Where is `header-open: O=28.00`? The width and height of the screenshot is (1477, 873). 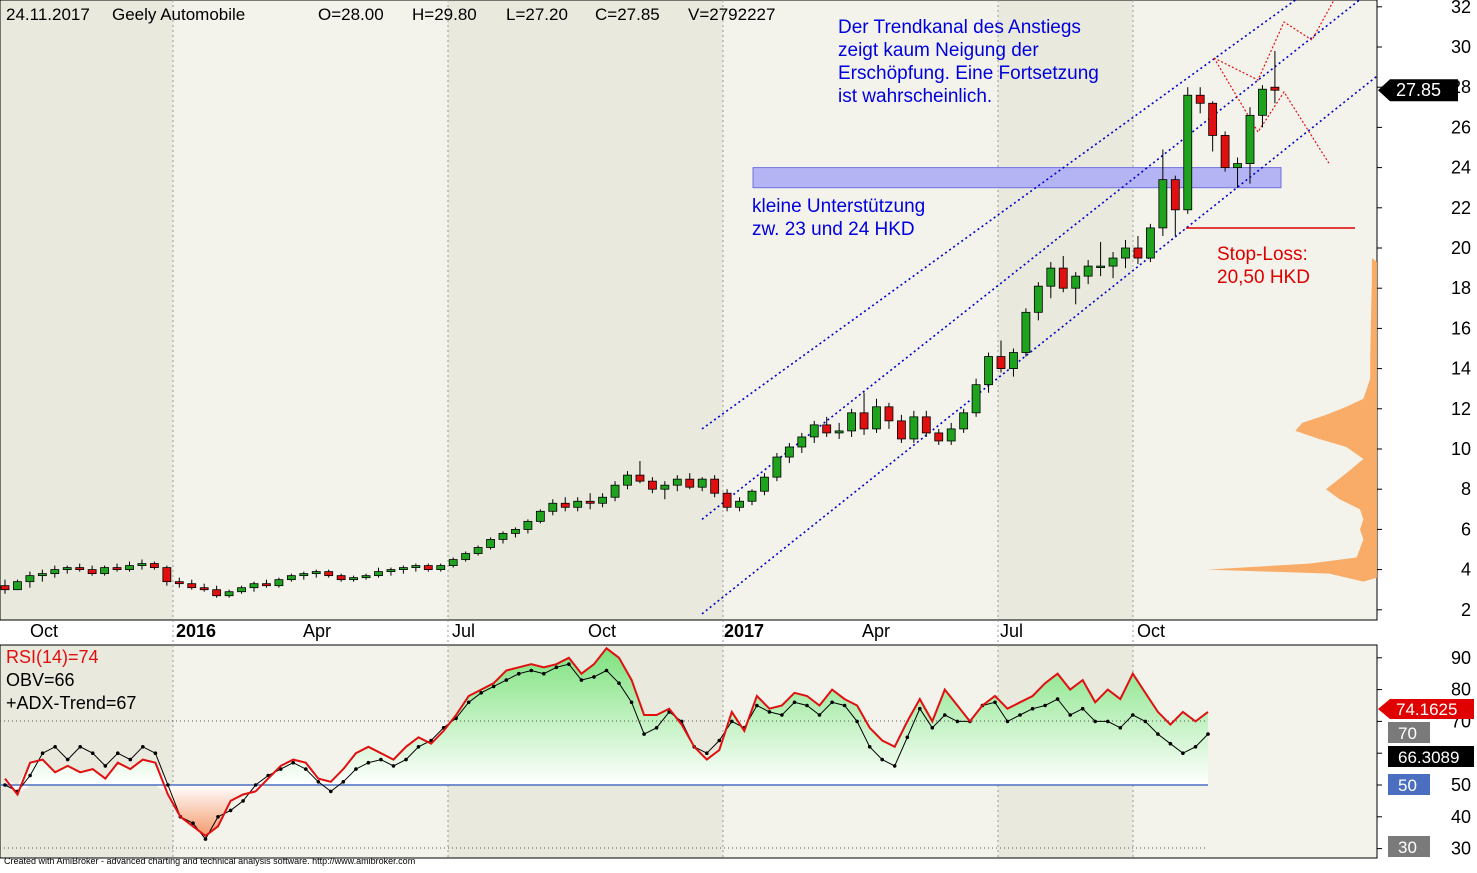 header-open: O=28.00 is located at coordinates (351, 14).